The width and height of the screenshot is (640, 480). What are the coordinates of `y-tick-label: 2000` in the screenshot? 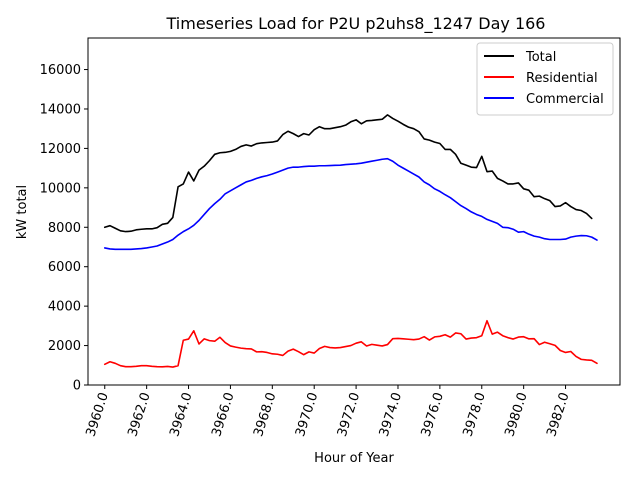 It's located at (64, 346).